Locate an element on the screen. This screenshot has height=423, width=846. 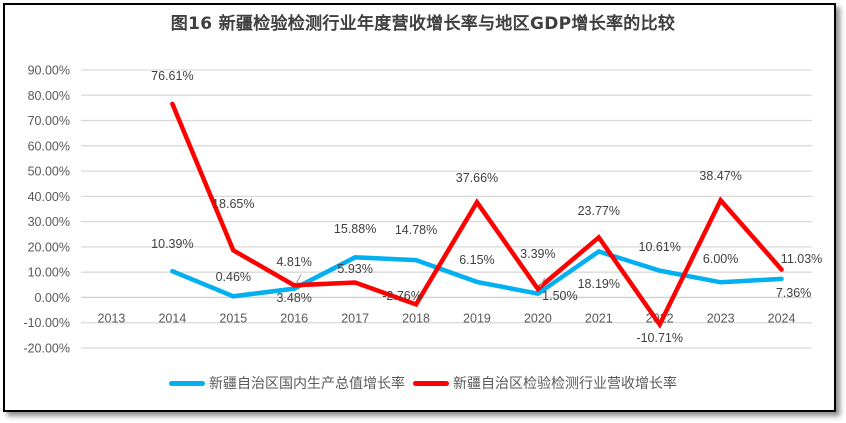
y-tick-label: 60.00% is located at coordinates (49, 146).